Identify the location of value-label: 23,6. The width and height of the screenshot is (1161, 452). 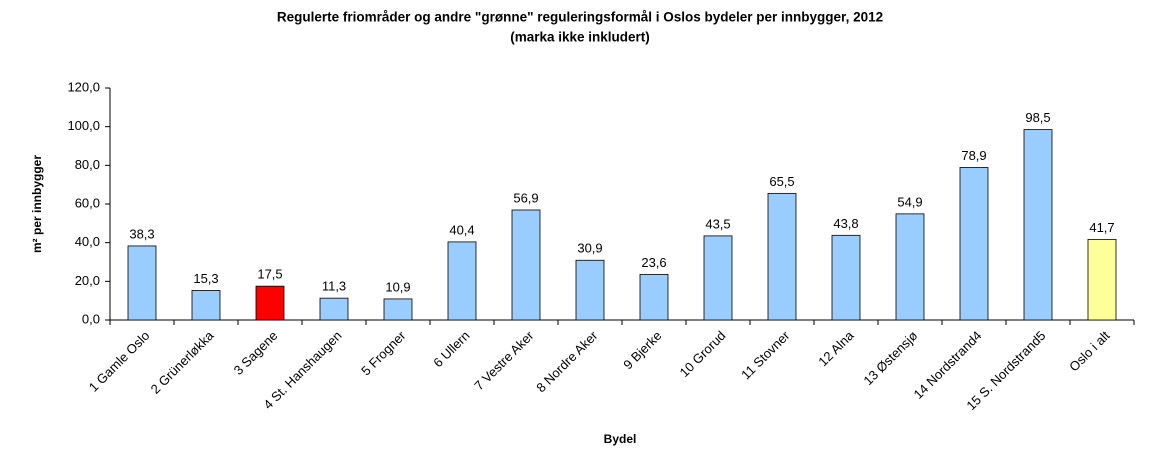
(653, 262).